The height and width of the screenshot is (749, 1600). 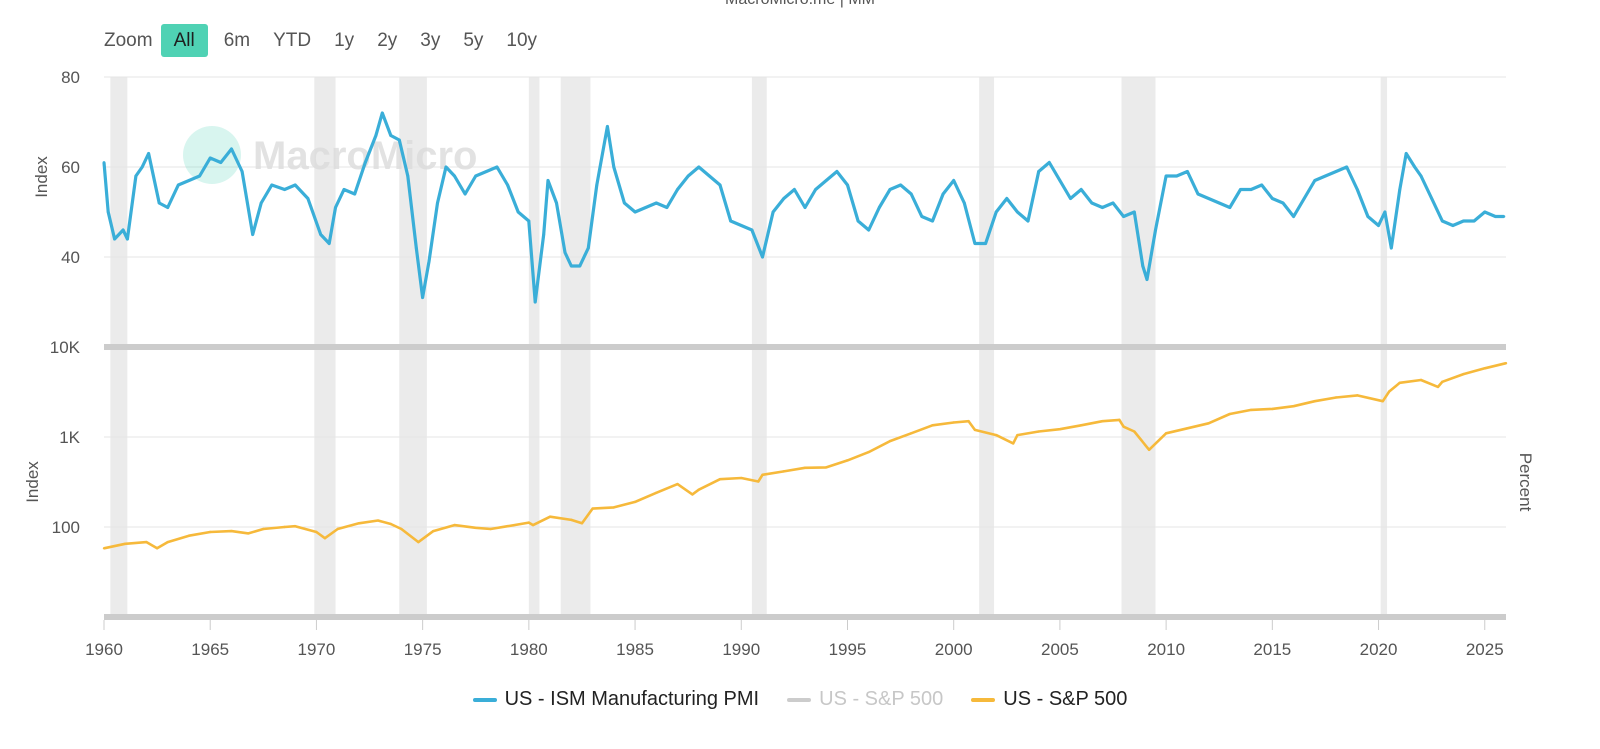 What do you see at coordinates (128, 40) in the screenshot?
I see `zoom-label: Zoom` at bounding box center [128, 40].